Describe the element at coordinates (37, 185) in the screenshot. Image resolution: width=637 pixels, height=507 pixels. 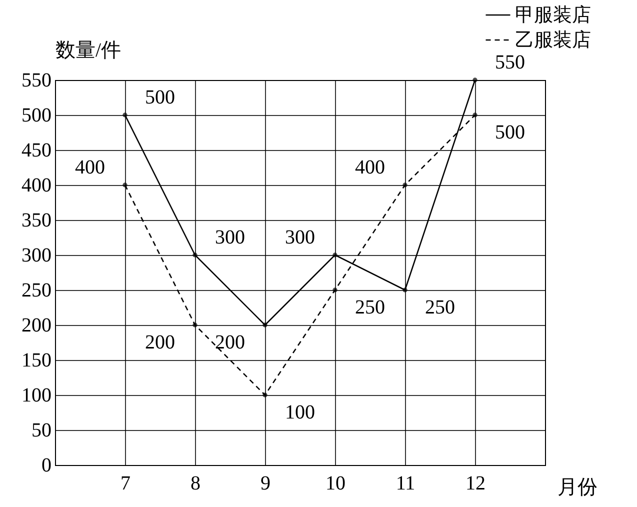
I see `y-tick-label: 400` at that location.